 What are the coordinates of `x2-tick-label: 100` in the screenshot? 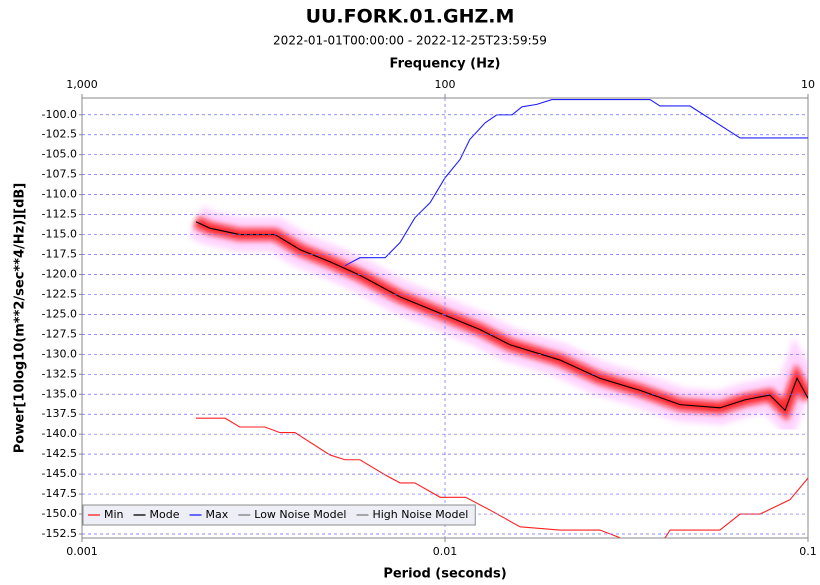 It's located at (445, 84).